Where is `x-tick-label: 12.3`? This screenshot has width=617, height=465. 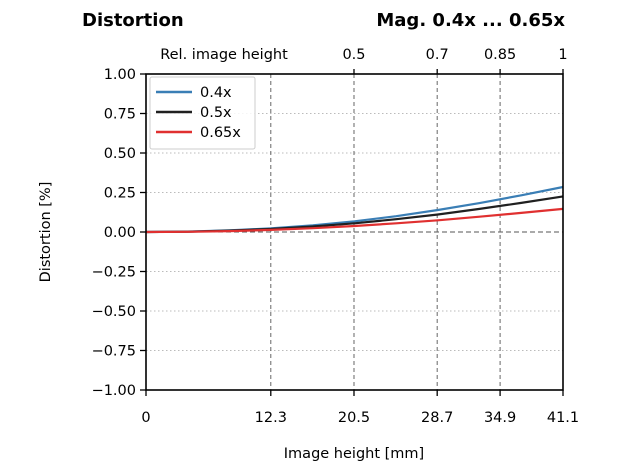 x-tick-label: 12.3 is located at coordinates (271, 418).